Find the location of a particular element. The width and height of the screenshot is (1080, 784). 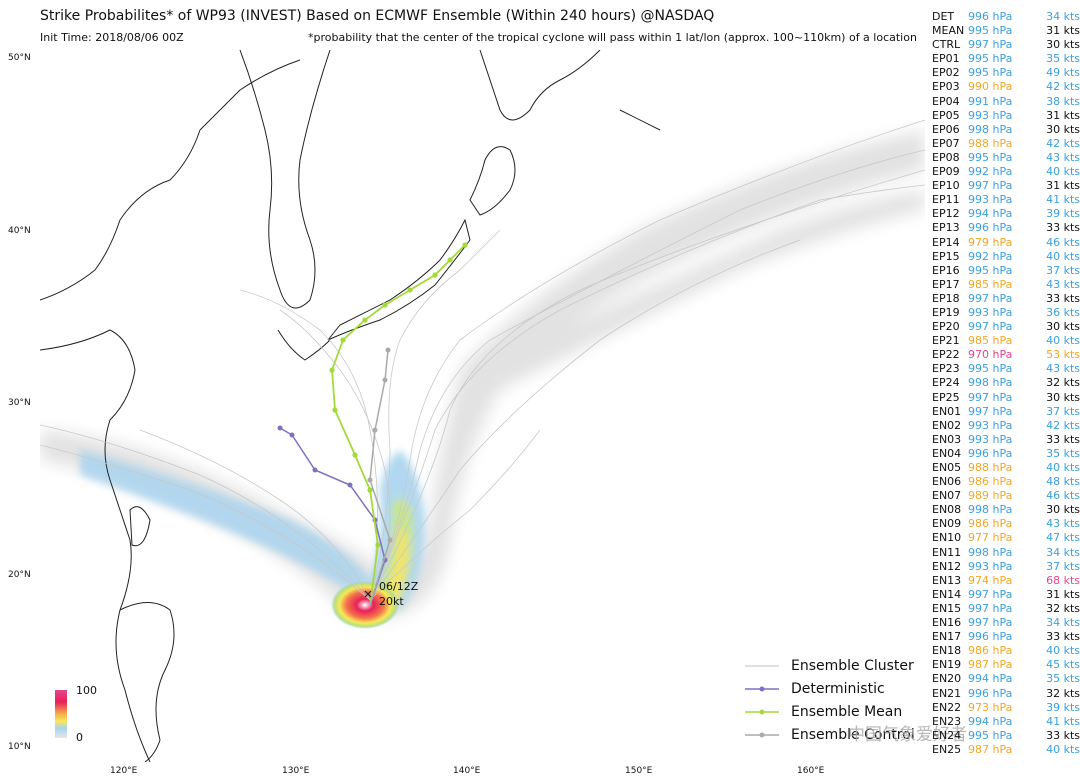

member-name: EN05 is located at coordinates (947, 467).